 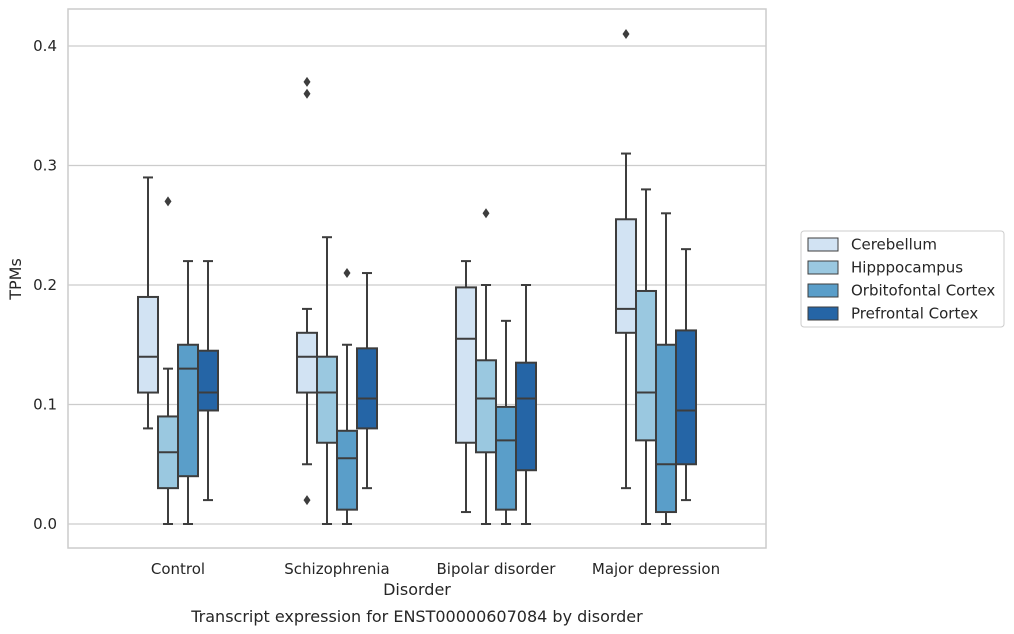 I want to click on y-tick-label: 0.4, so click(x=45, y=46).